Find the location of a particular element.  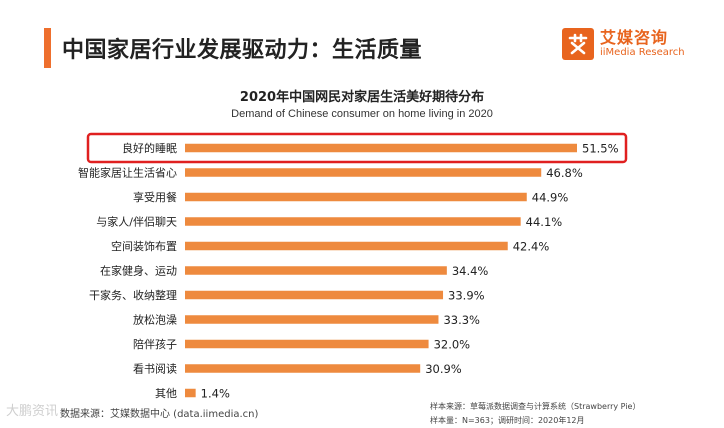

highlight-box is located at coordinates (357, 148).